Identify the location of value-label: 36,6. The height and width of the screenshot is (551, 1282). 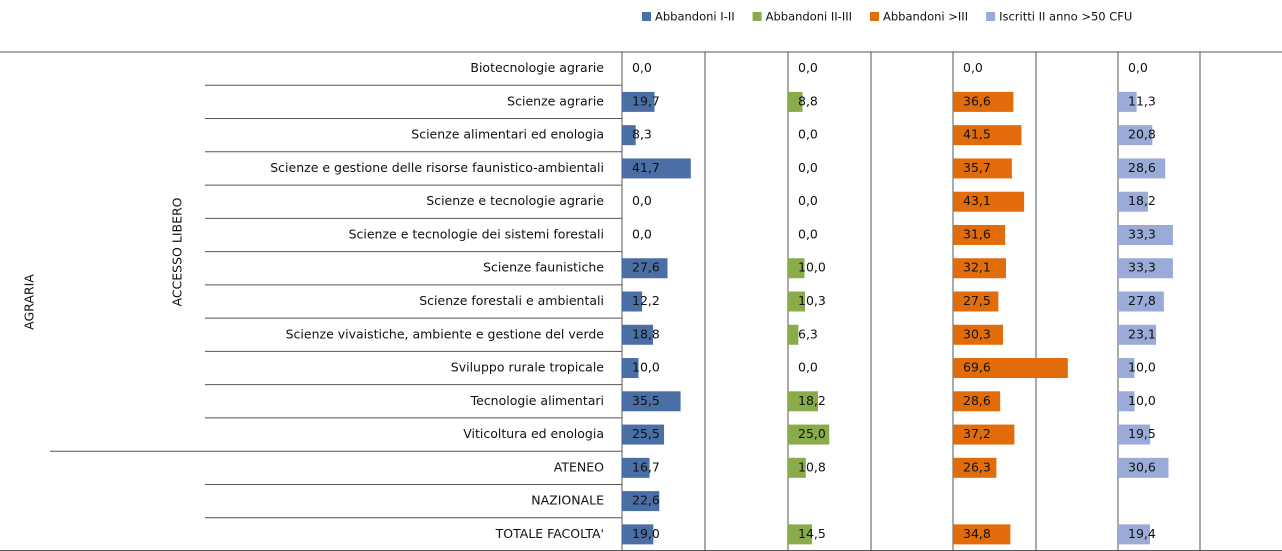
(977, 100).